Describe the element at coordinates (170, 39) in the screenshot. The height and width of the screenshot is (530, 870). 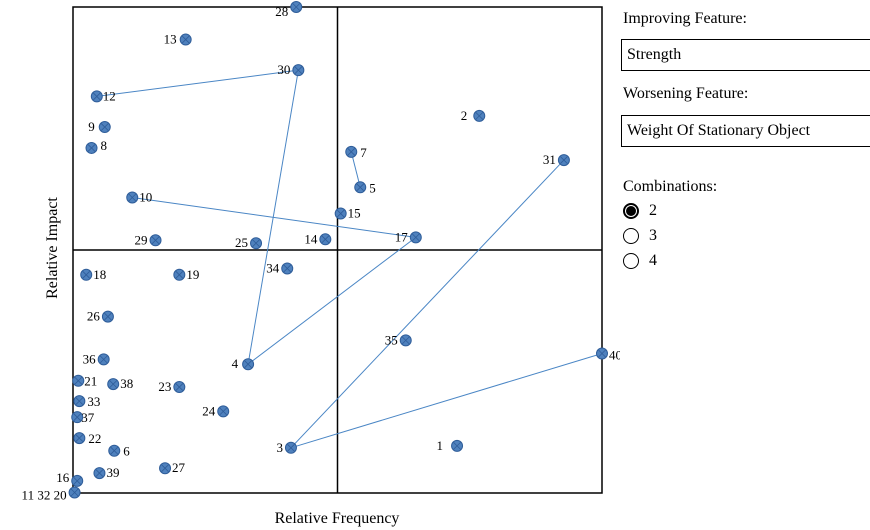
I see `point-label: 13` at that location.